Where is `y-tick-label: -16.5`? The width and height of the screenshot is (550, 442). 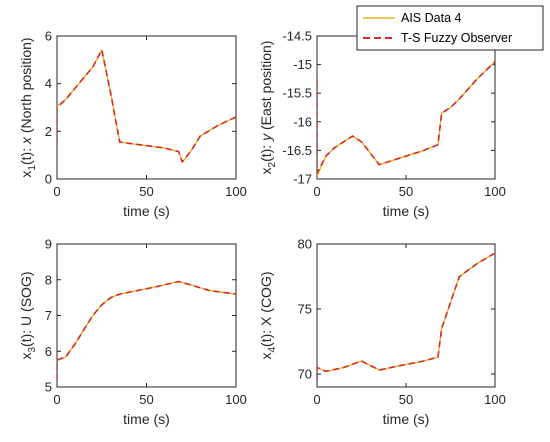 y-tick-label: -16.5 is located at coordinates (297, 150).